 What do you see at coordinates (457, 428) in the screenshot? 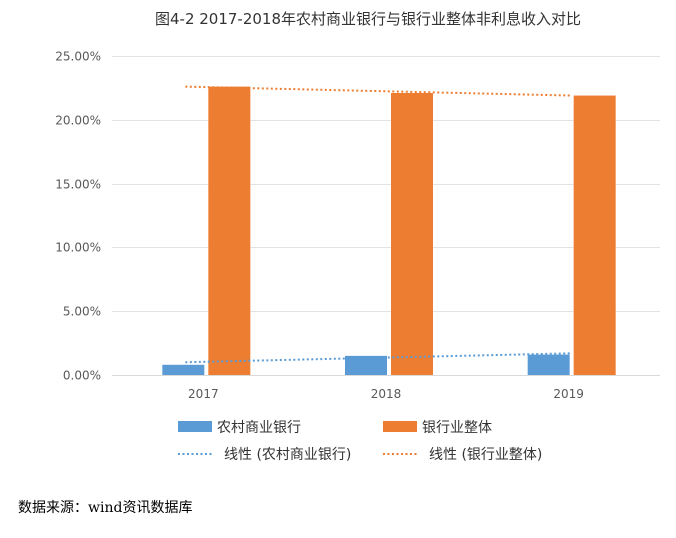
I see `legend-label: 银行业整体` at bounding box center [457, 428].